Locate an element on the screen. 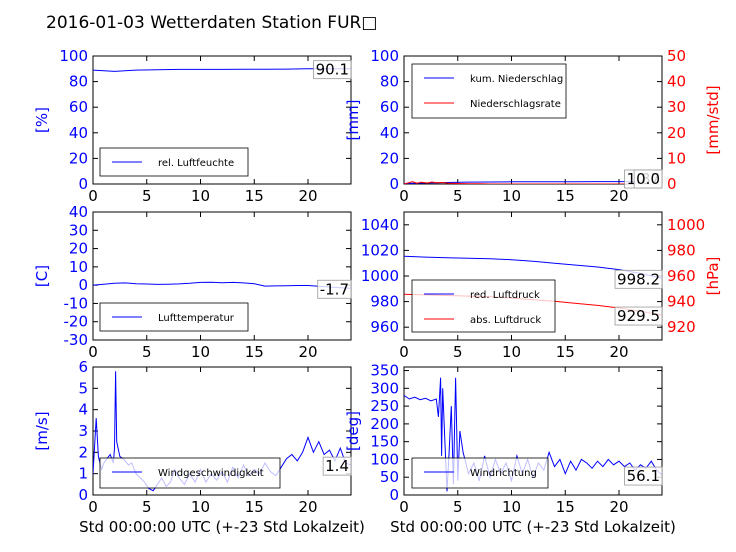  y-tick-label: 1020 is located at coordinates (380, 250).